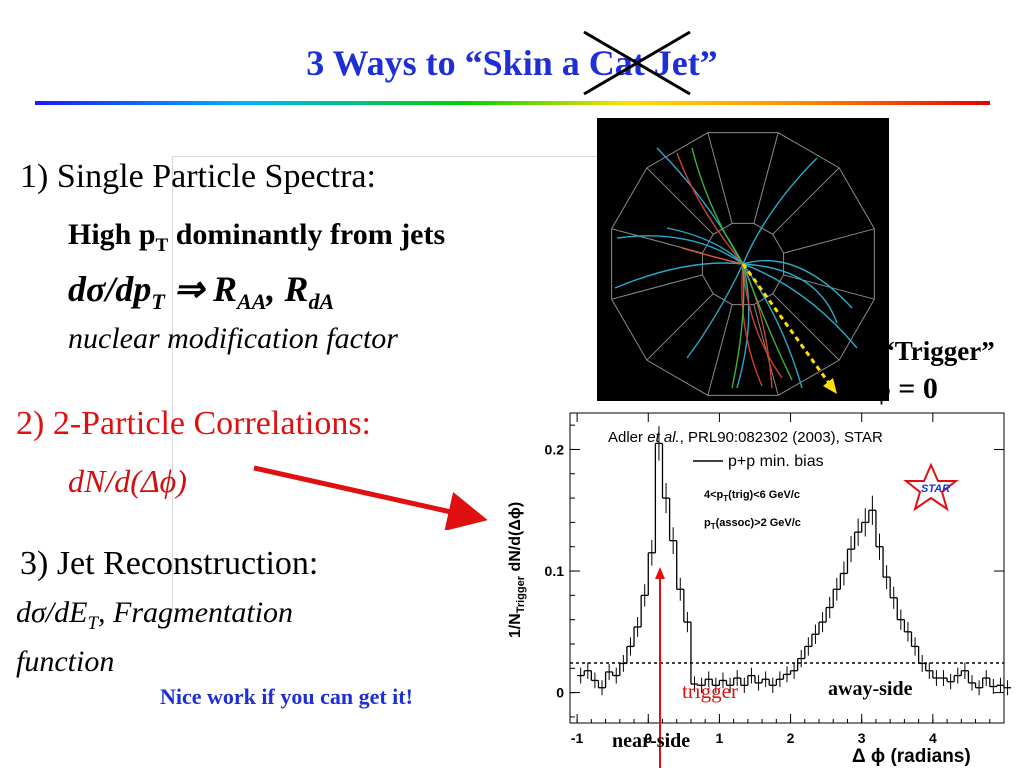 The height and width of the screenshot is (768, 1024). What do you see at coordinates (370, 497) in the screenshot?
I see `pointer-arrow` at bounding box center [370, 497].